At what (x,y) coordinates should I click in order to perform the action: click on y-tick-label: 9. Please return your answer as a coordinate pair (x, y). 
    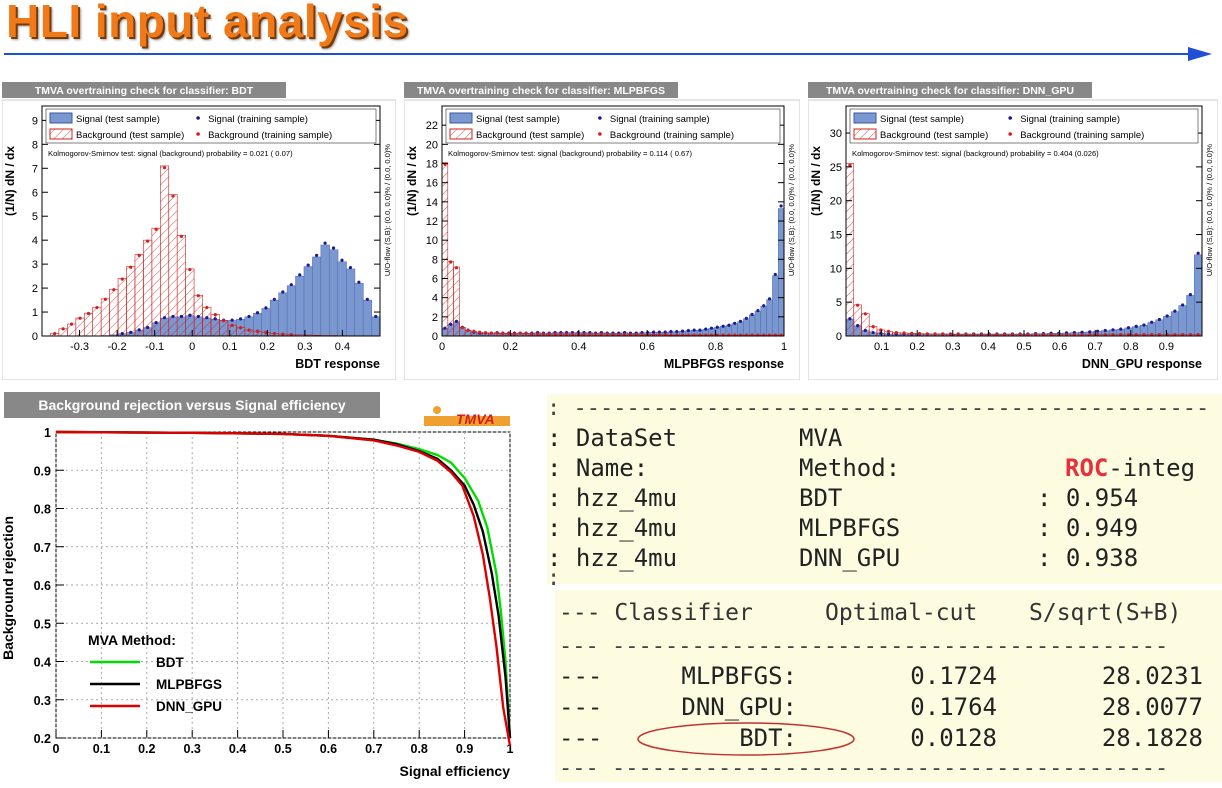
    Looking at the image, I should click on (35, 121).